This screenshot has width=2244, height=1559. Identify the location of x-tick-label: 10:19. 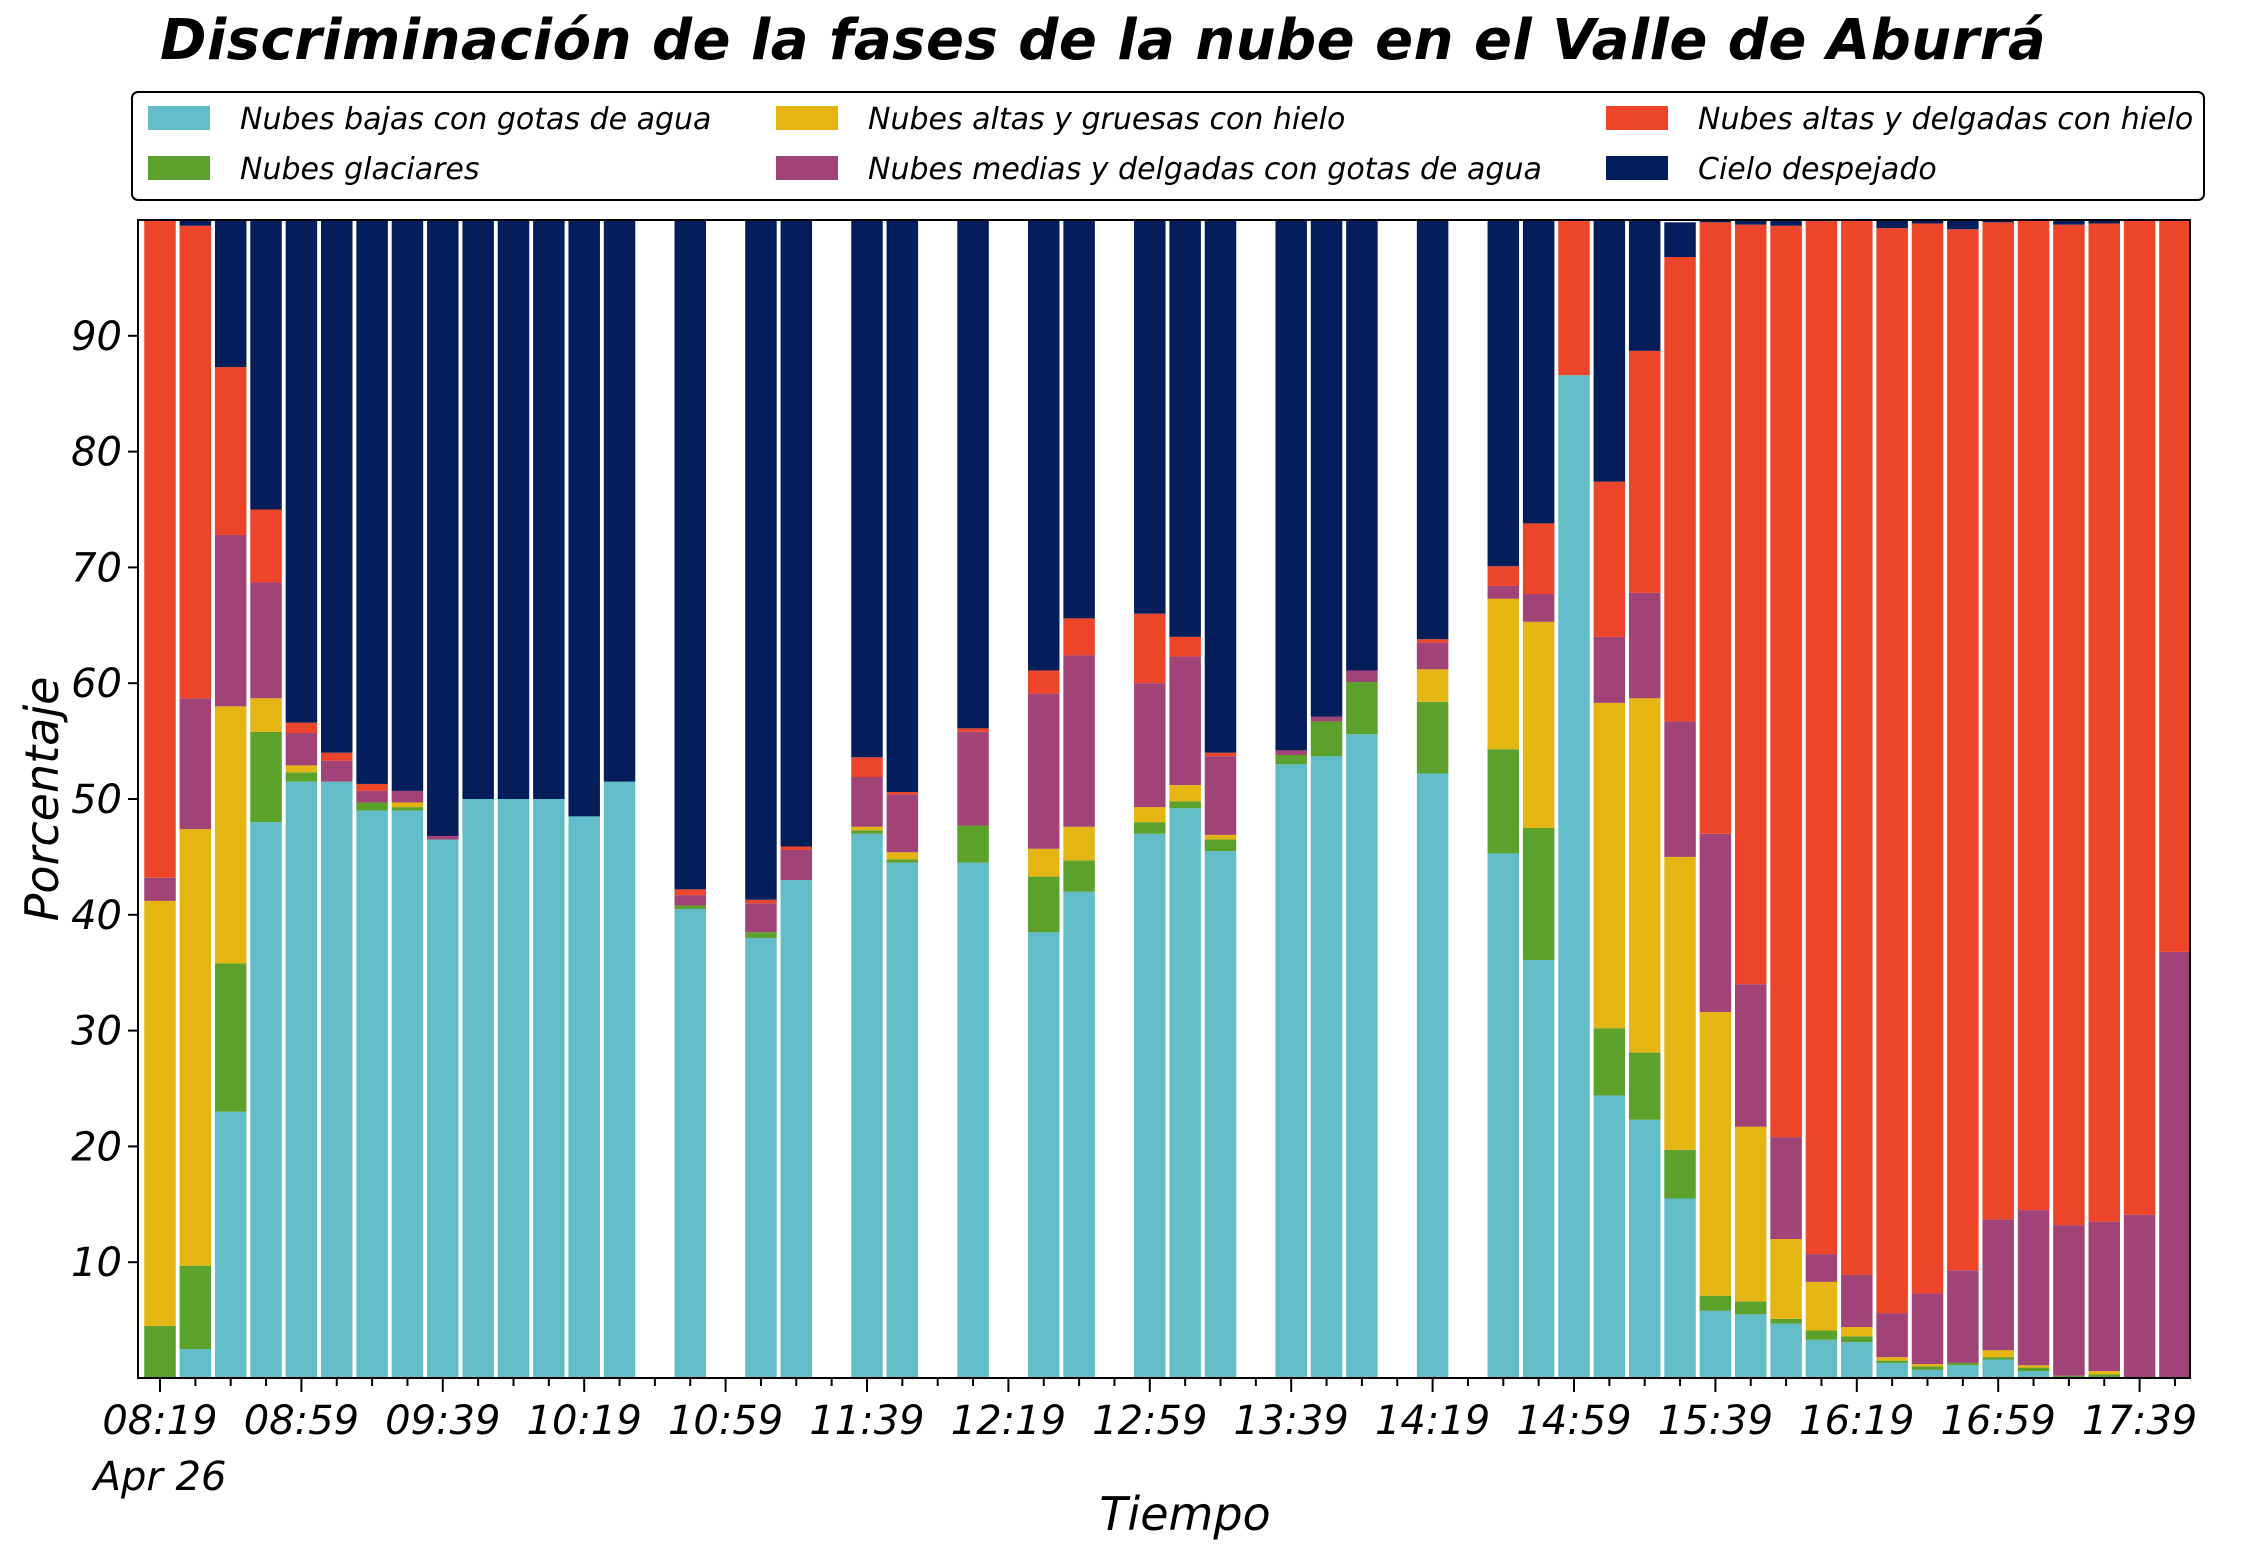
(584, 1421).